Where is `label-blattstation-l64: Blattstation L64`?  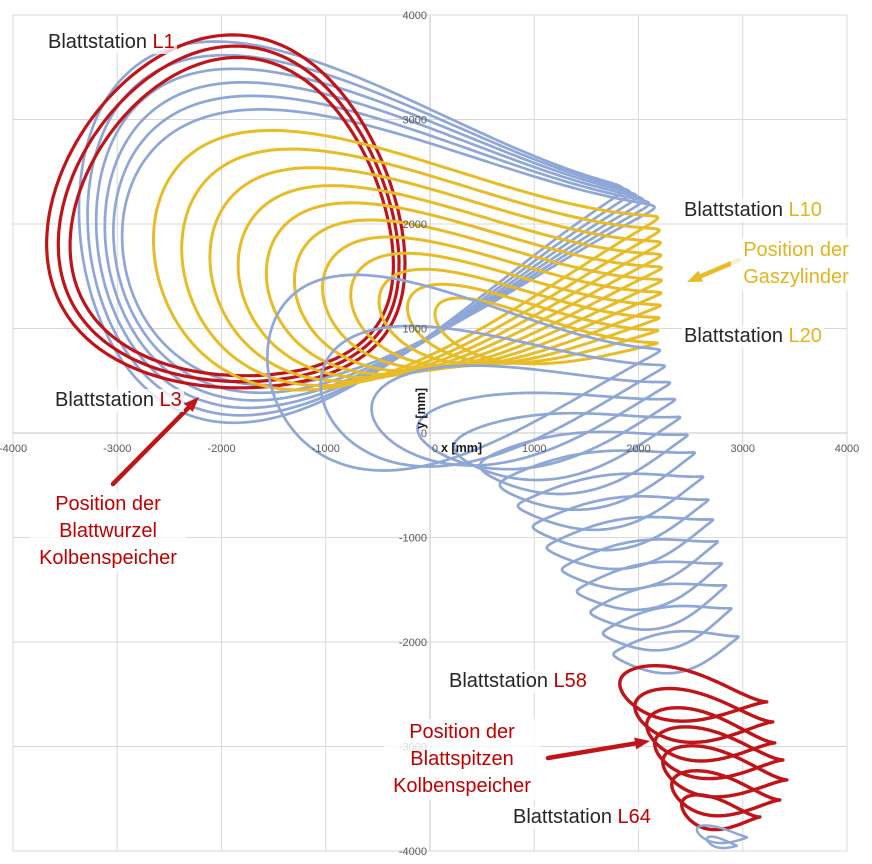 label-blattstation-l64: Blattstation L64 is located at coordinates (582, 817).